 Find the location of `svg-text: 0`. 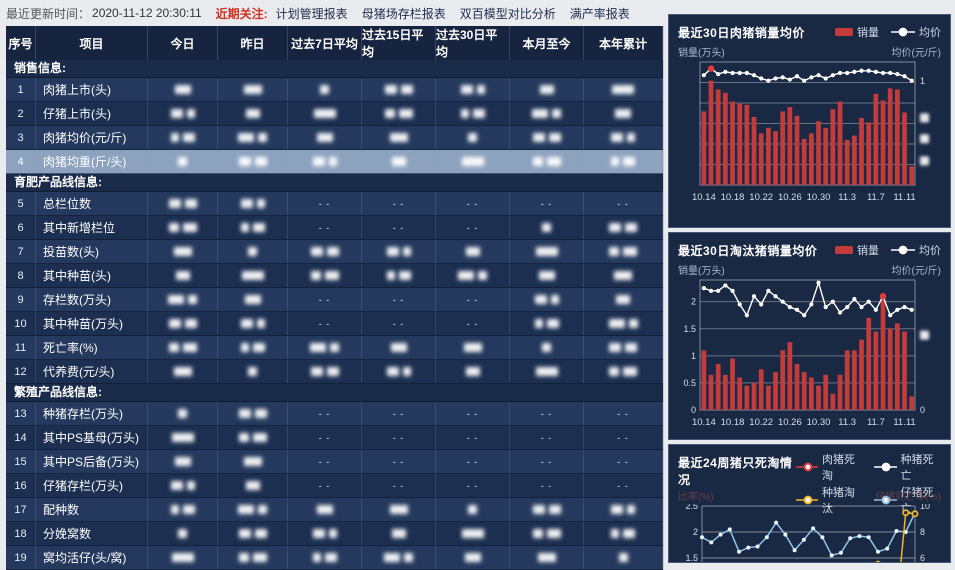

svg-text: 0 is located at coordinates (922, 410).